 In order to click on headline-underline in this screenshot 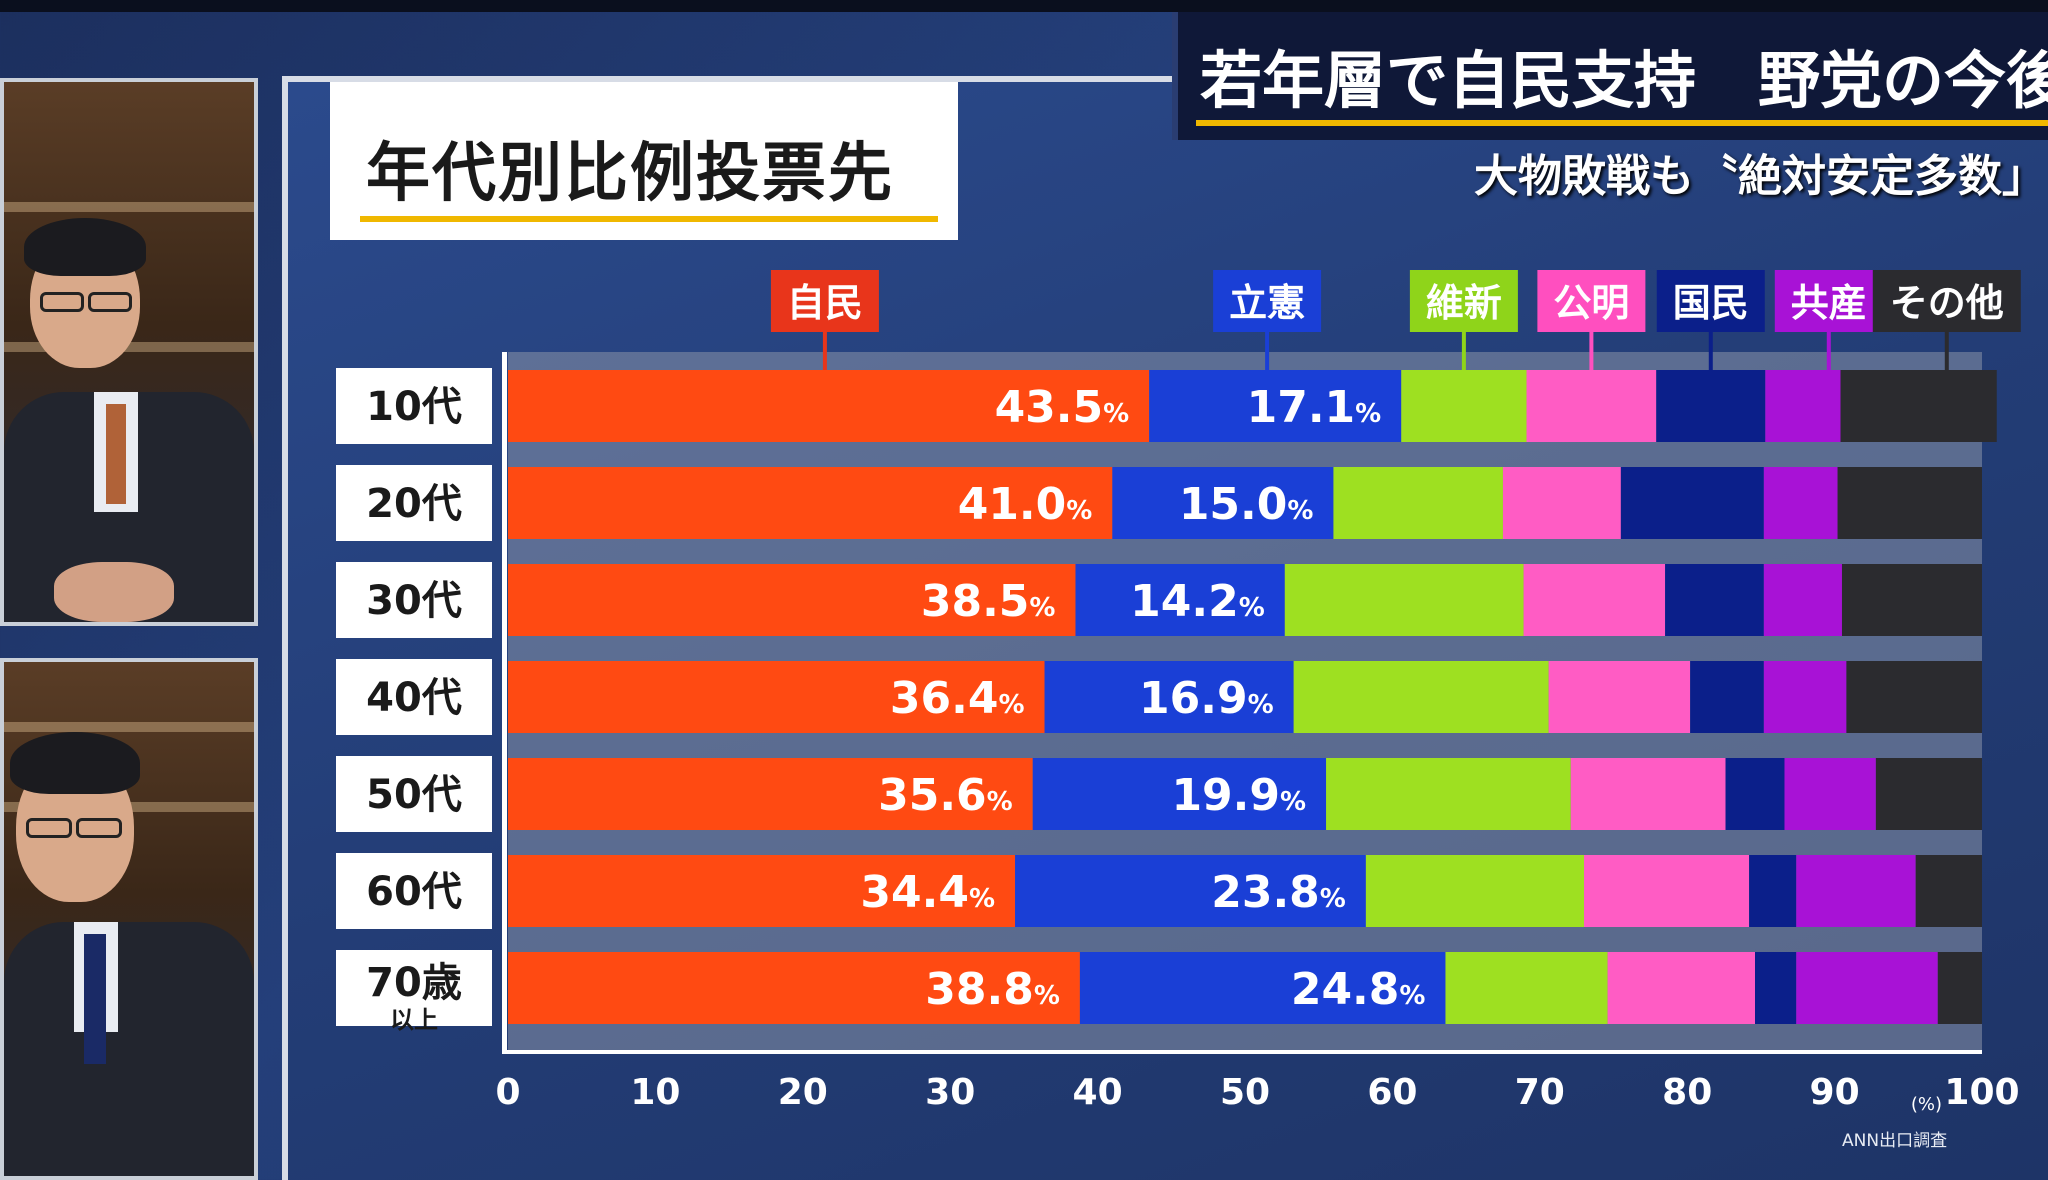, I will do `click(1622, 123)`.